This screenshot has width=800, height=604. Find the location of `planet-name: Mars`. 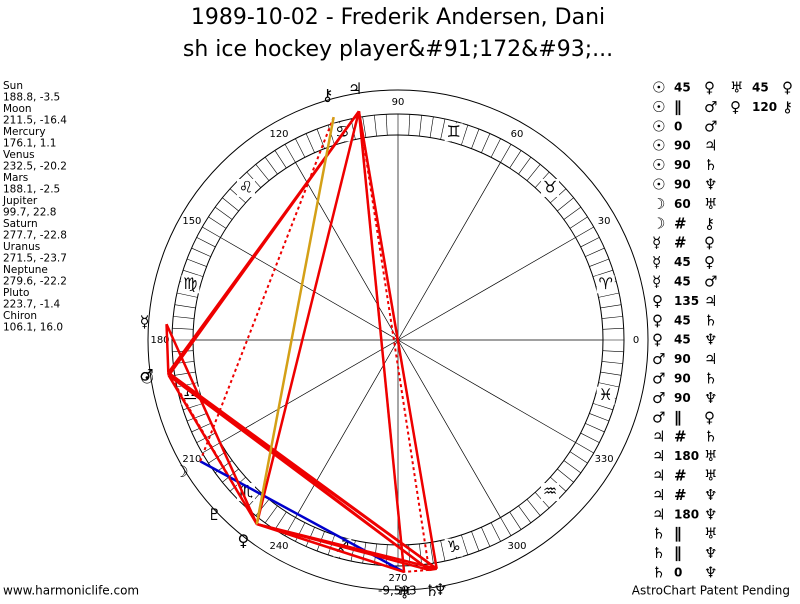

planet-name: Mars is located at coordinates (15, 178).